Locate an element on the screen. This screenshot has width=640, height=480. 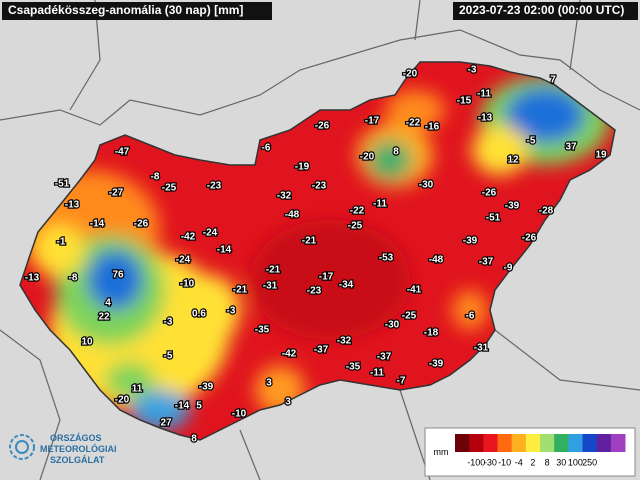
station-value: 76 is located at coordinates (118, 275).